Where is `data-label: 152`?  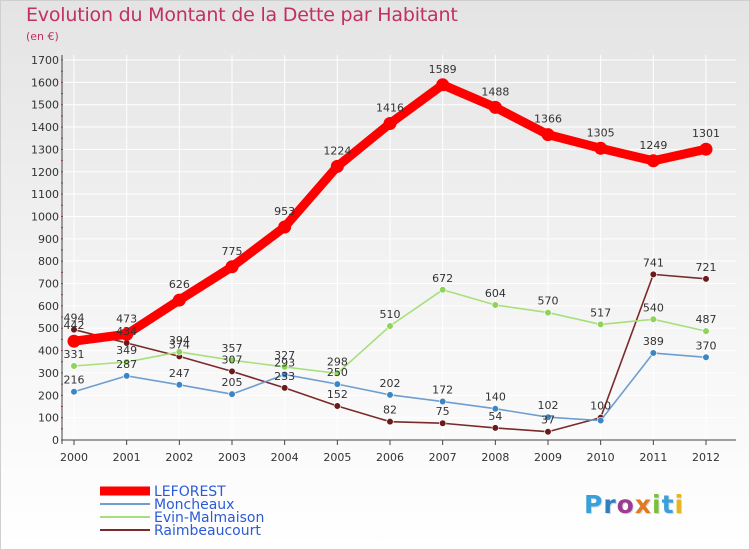 data-label: 152 is located at coordinates (337, 394).